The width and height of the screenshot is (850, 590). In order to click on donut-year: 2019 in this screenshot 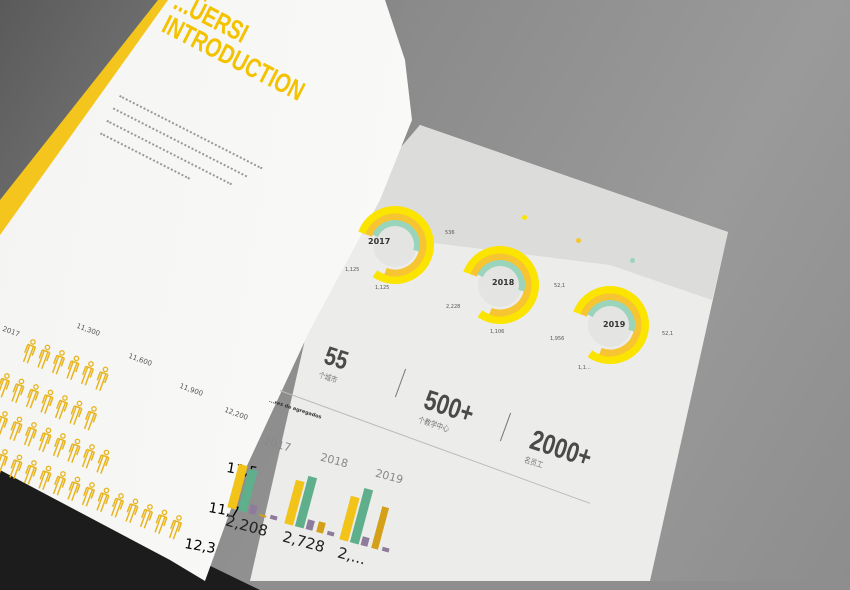, I will do `click(614, 324)`.